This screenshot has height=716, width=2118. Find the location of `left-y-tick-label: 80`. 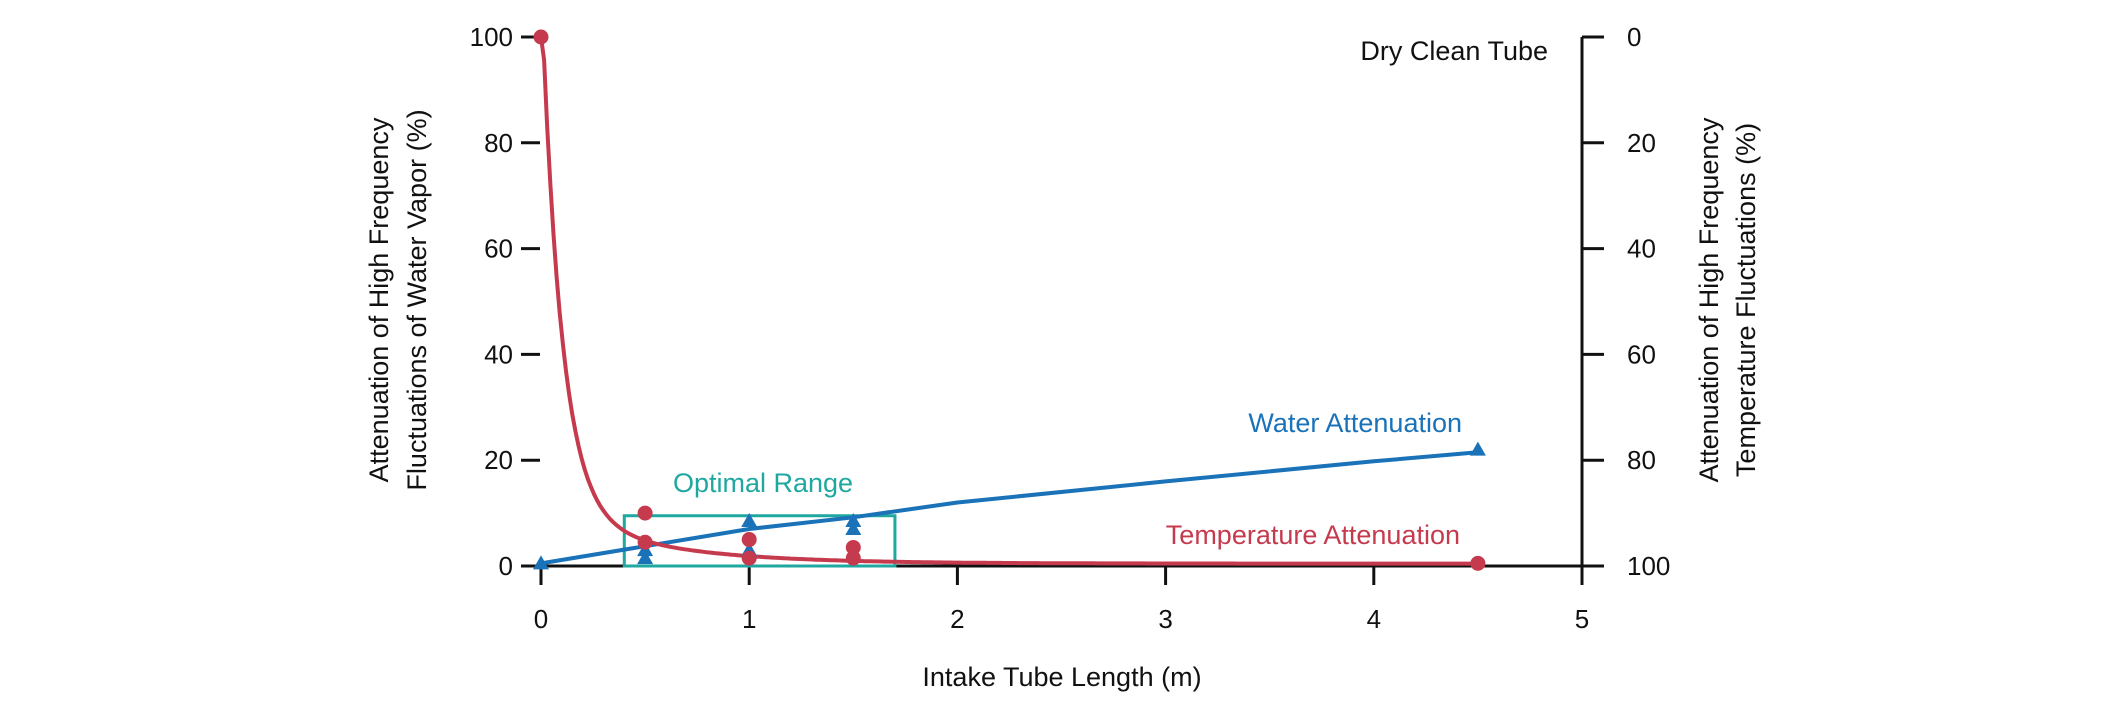

left-y-tick-label: 80 is located at coordinates (498, 143).